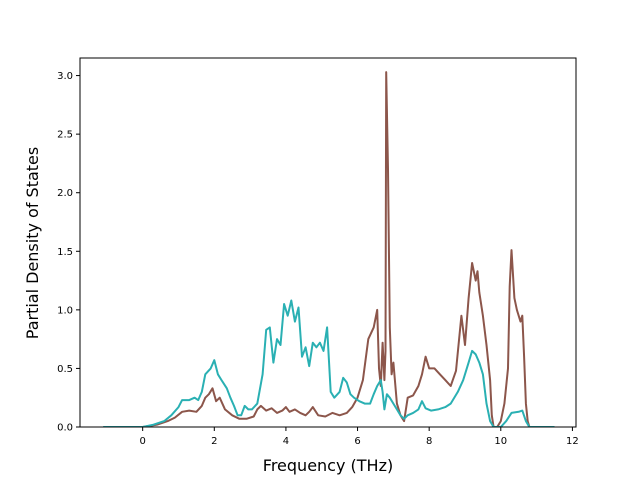  I want to click on y-tick-label: 3.0, so click(65, 76).